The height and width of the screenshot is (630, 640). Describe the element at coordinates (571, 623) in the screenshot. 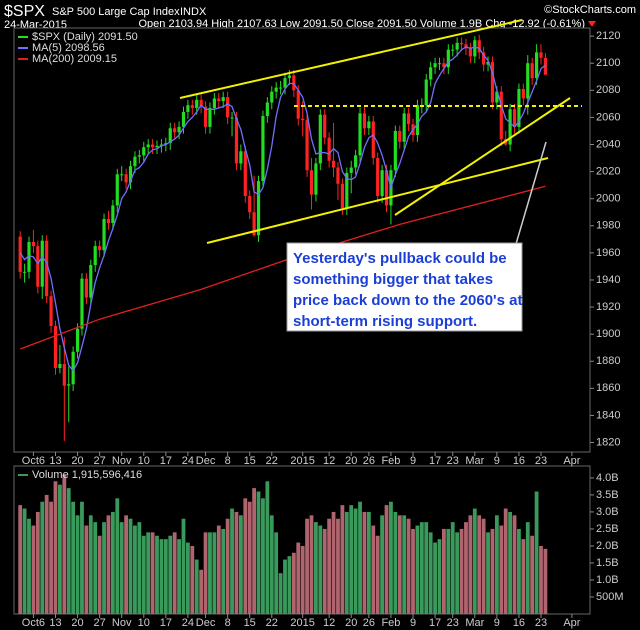

I see `x-tick-label: Apr` at that location.